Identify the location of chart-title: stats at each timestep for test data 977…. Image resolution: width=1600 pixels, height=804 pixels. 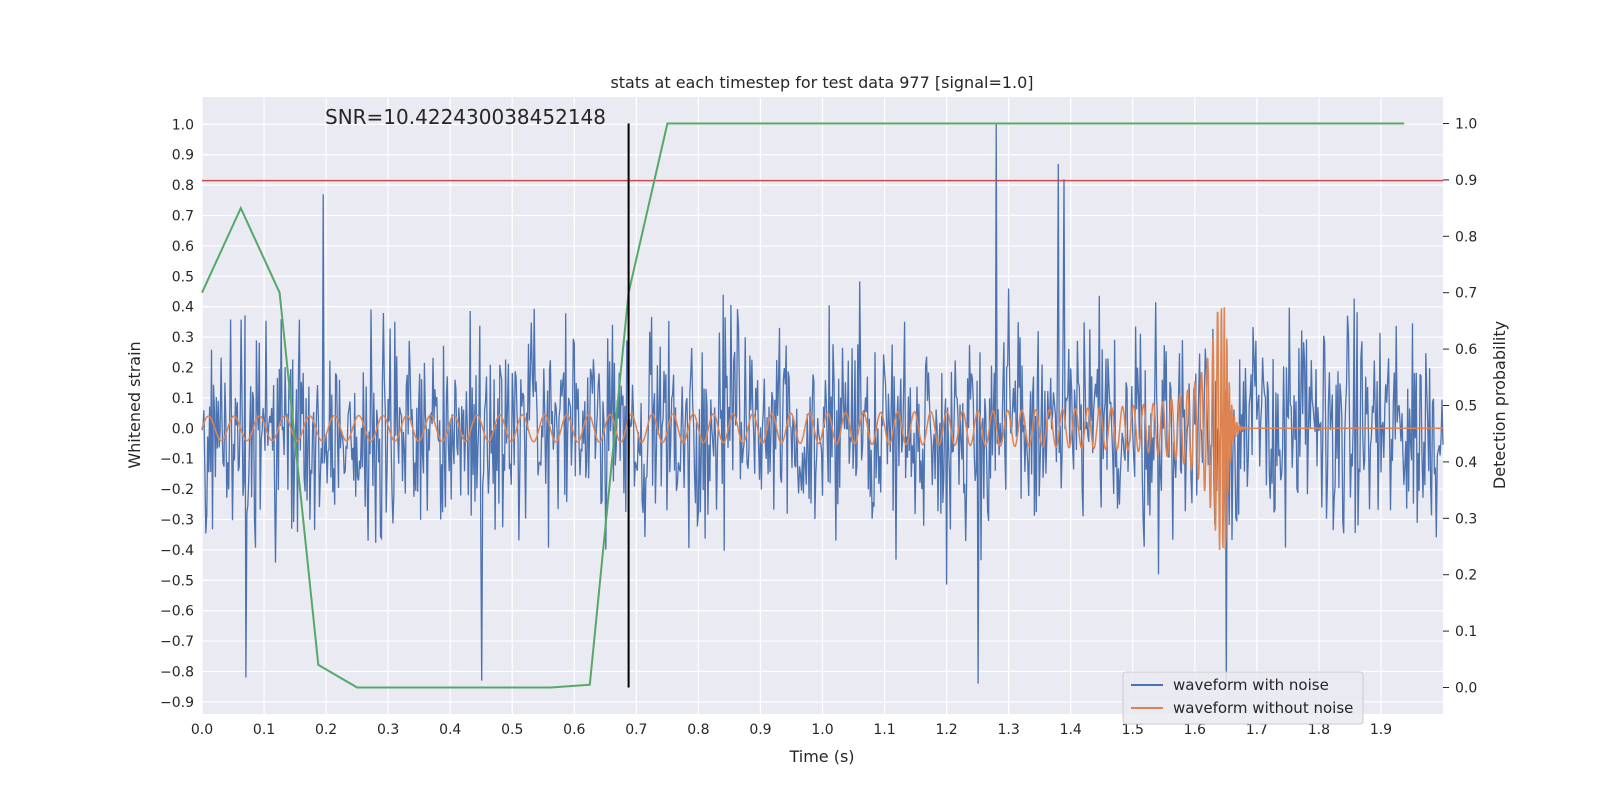
(821, 82).